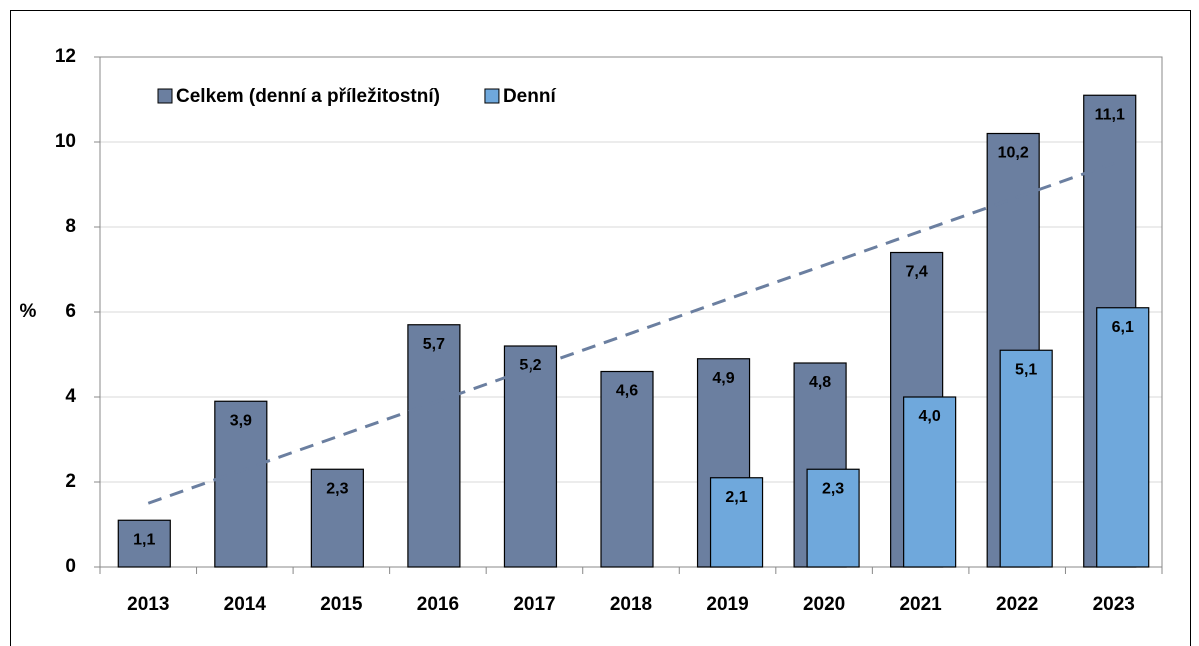 This screenshot has width=1199, height=646. I want to click on y-tick-label: 2, so click(70, 481).